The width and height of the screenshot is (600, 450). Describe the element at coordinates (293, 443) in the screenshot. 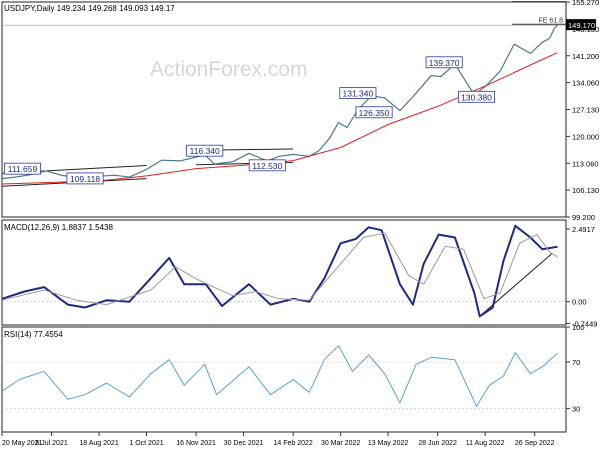

I see `x-tick-label: 14 Feb 2022` at that location.